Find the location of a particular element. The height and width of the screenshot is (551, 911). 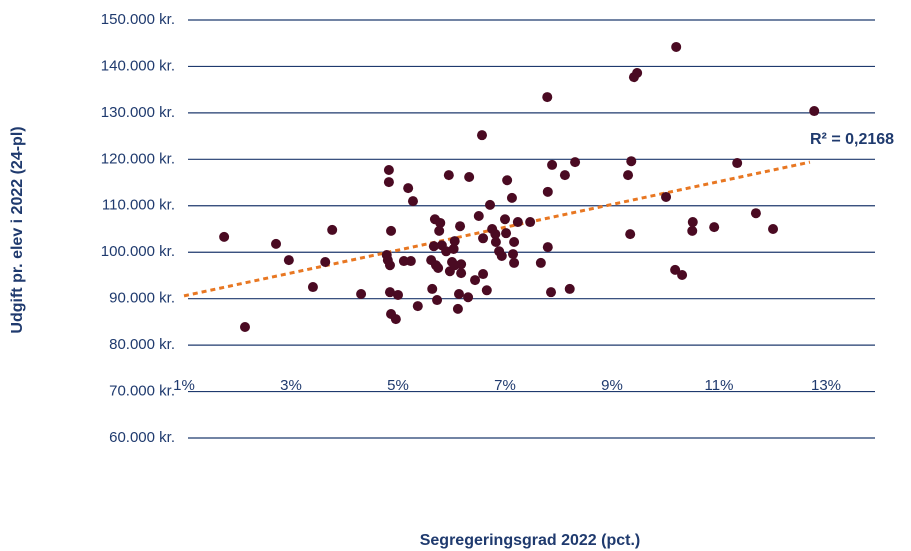

x-tick-label: 13% is located at coordinates (826, 385).